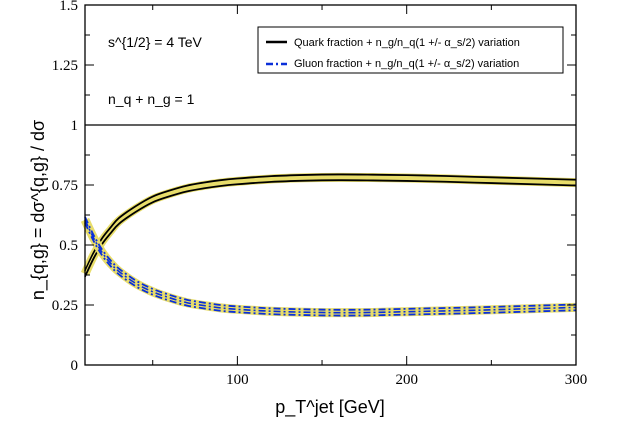 The height and width of the screenshot is (423, 618). I want to click on y-tick-label: 0.25, so click(65, 306).